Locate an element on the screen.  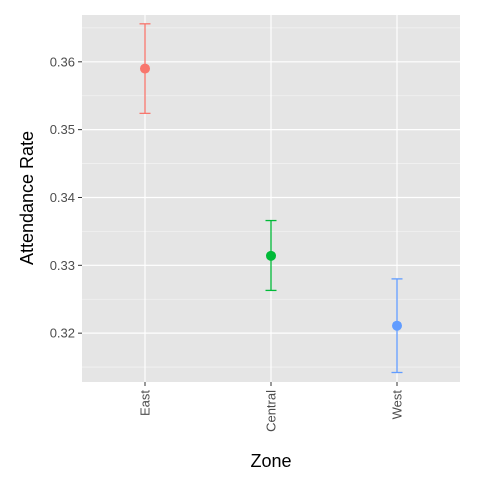
x-tick-label: Central is located at coordinates (271, 411).